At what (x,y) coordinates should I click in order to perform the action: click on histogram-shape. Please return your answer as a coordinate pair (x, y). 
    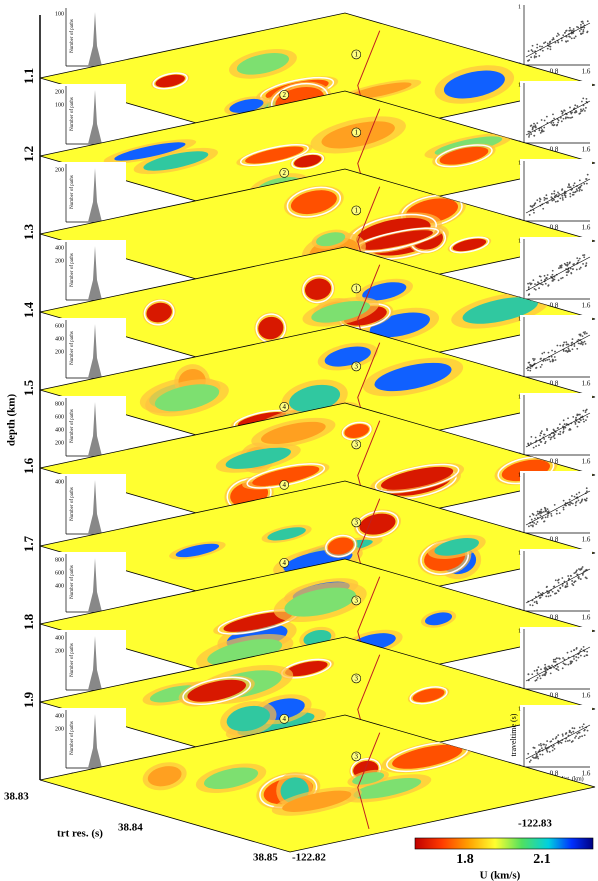
    Looking at the image, I should click on (95, 507).